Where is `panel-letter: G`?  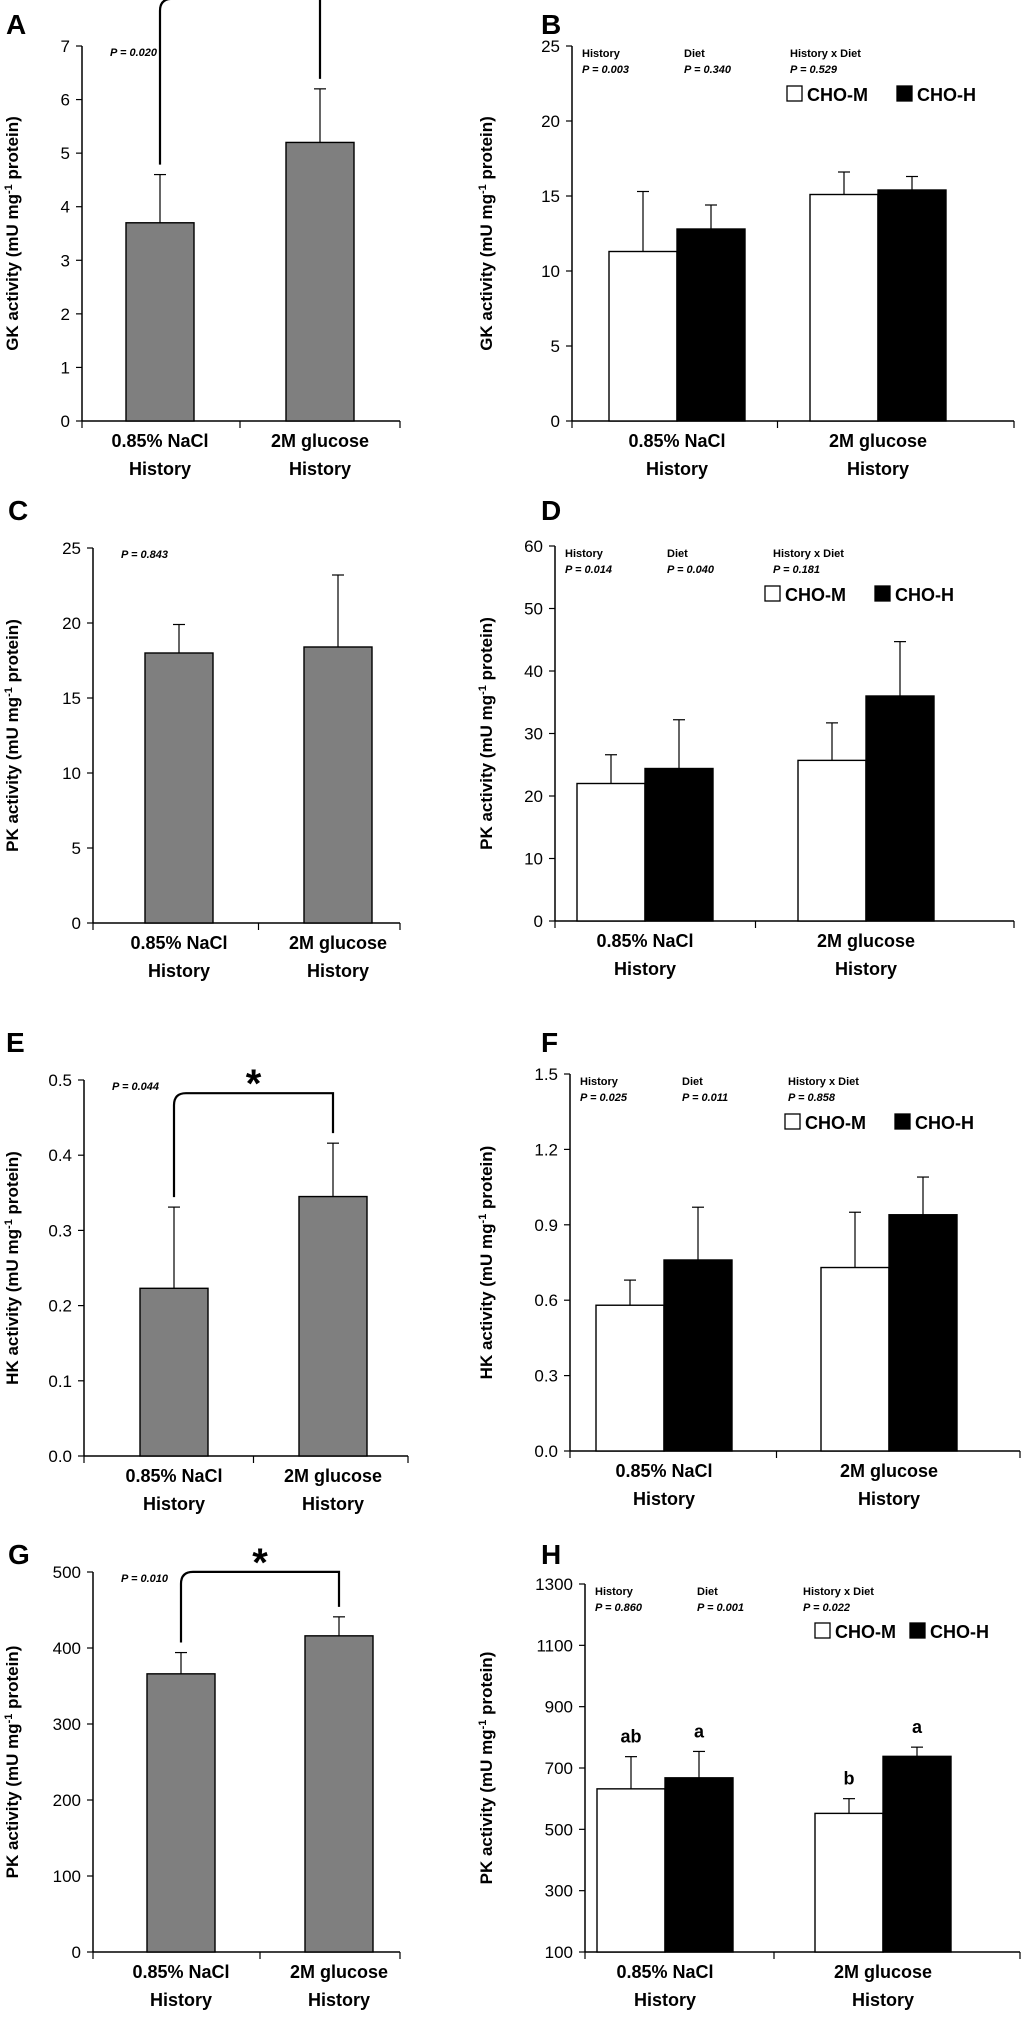
panel-letter: G is located at coordinates (19, 1554).